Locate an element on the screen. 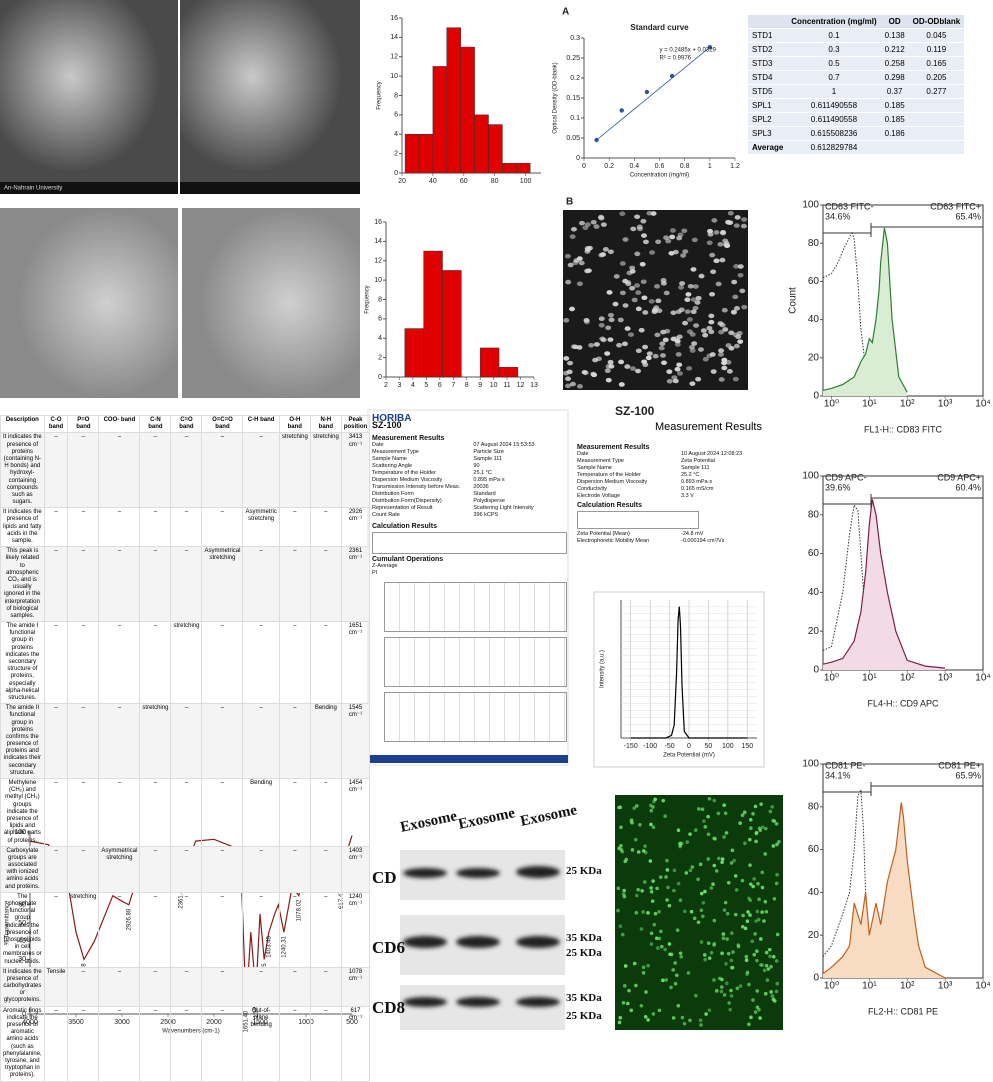 Image resolution: width=993 pixels, height=1082 pixels. y-tick-label: 60 is located at coordinates (814, 281).